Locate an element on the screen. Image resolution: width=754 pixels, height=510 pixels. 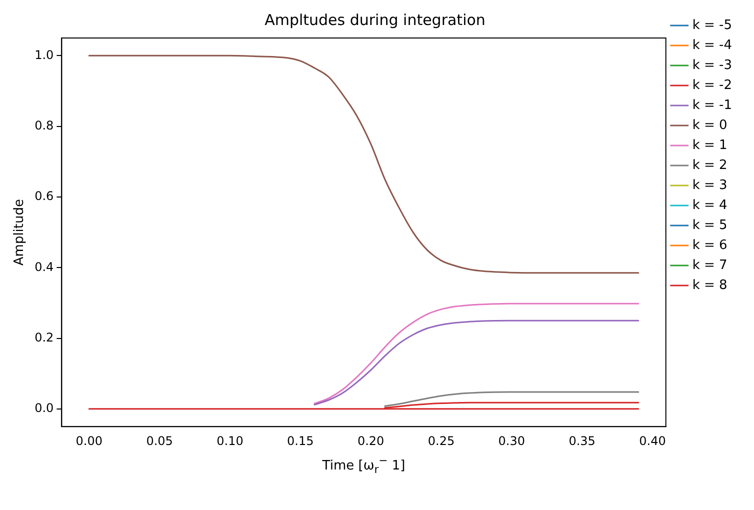
y-tick-label: 0.4 is located at coordinates (44, 267).